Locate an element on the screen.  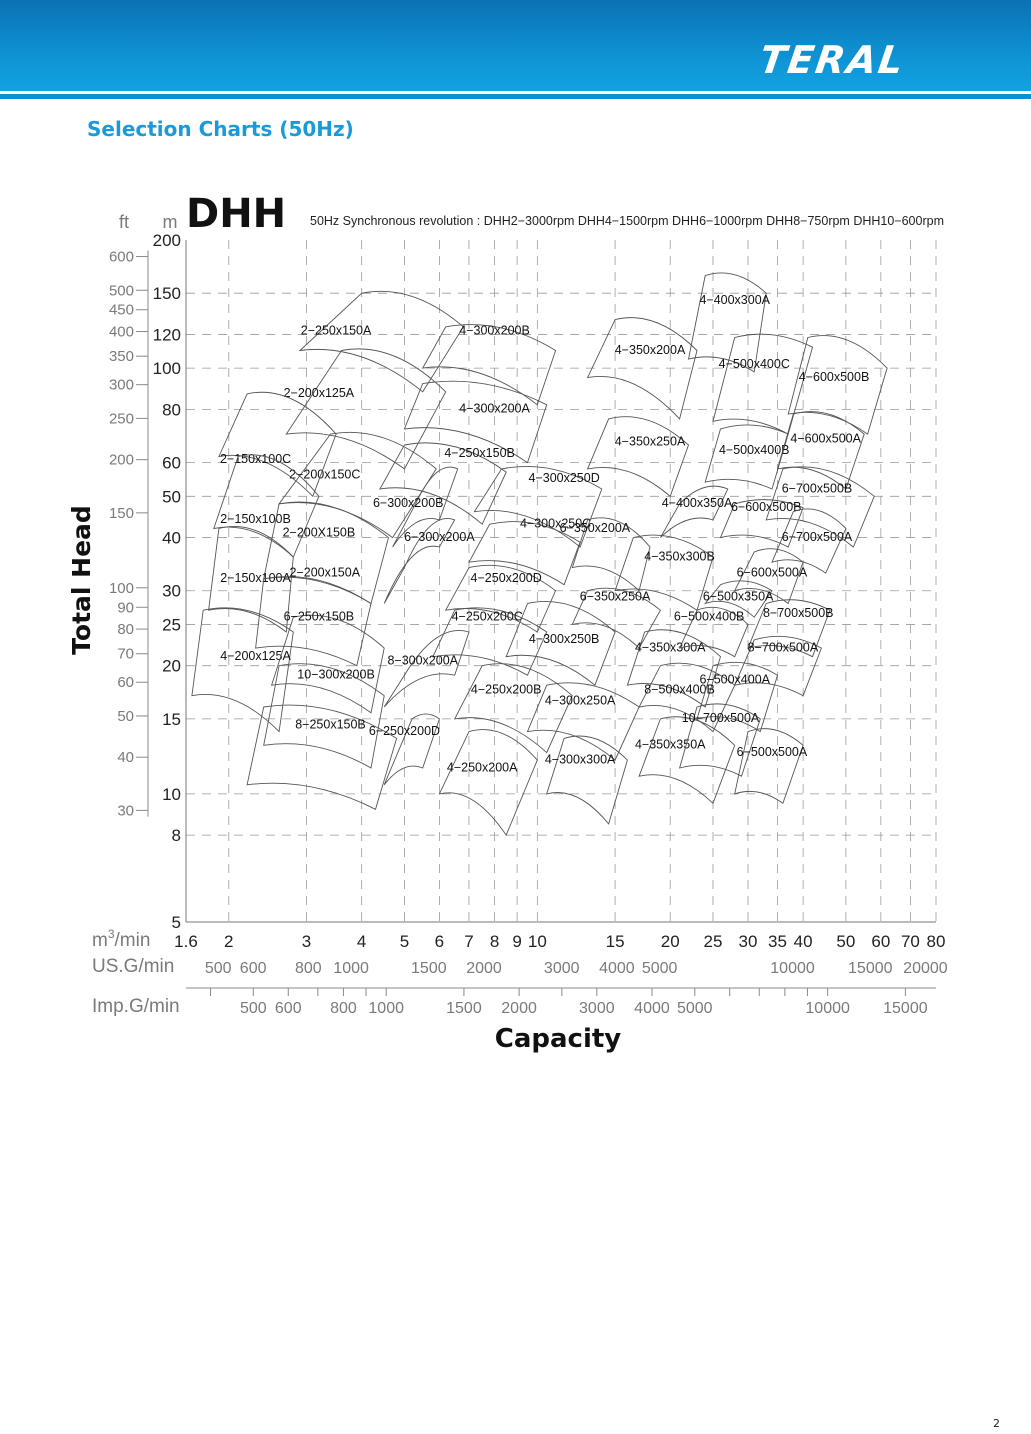
pump-label-4-350x300a: 4−350x300A is located at coordinates (670, 647).